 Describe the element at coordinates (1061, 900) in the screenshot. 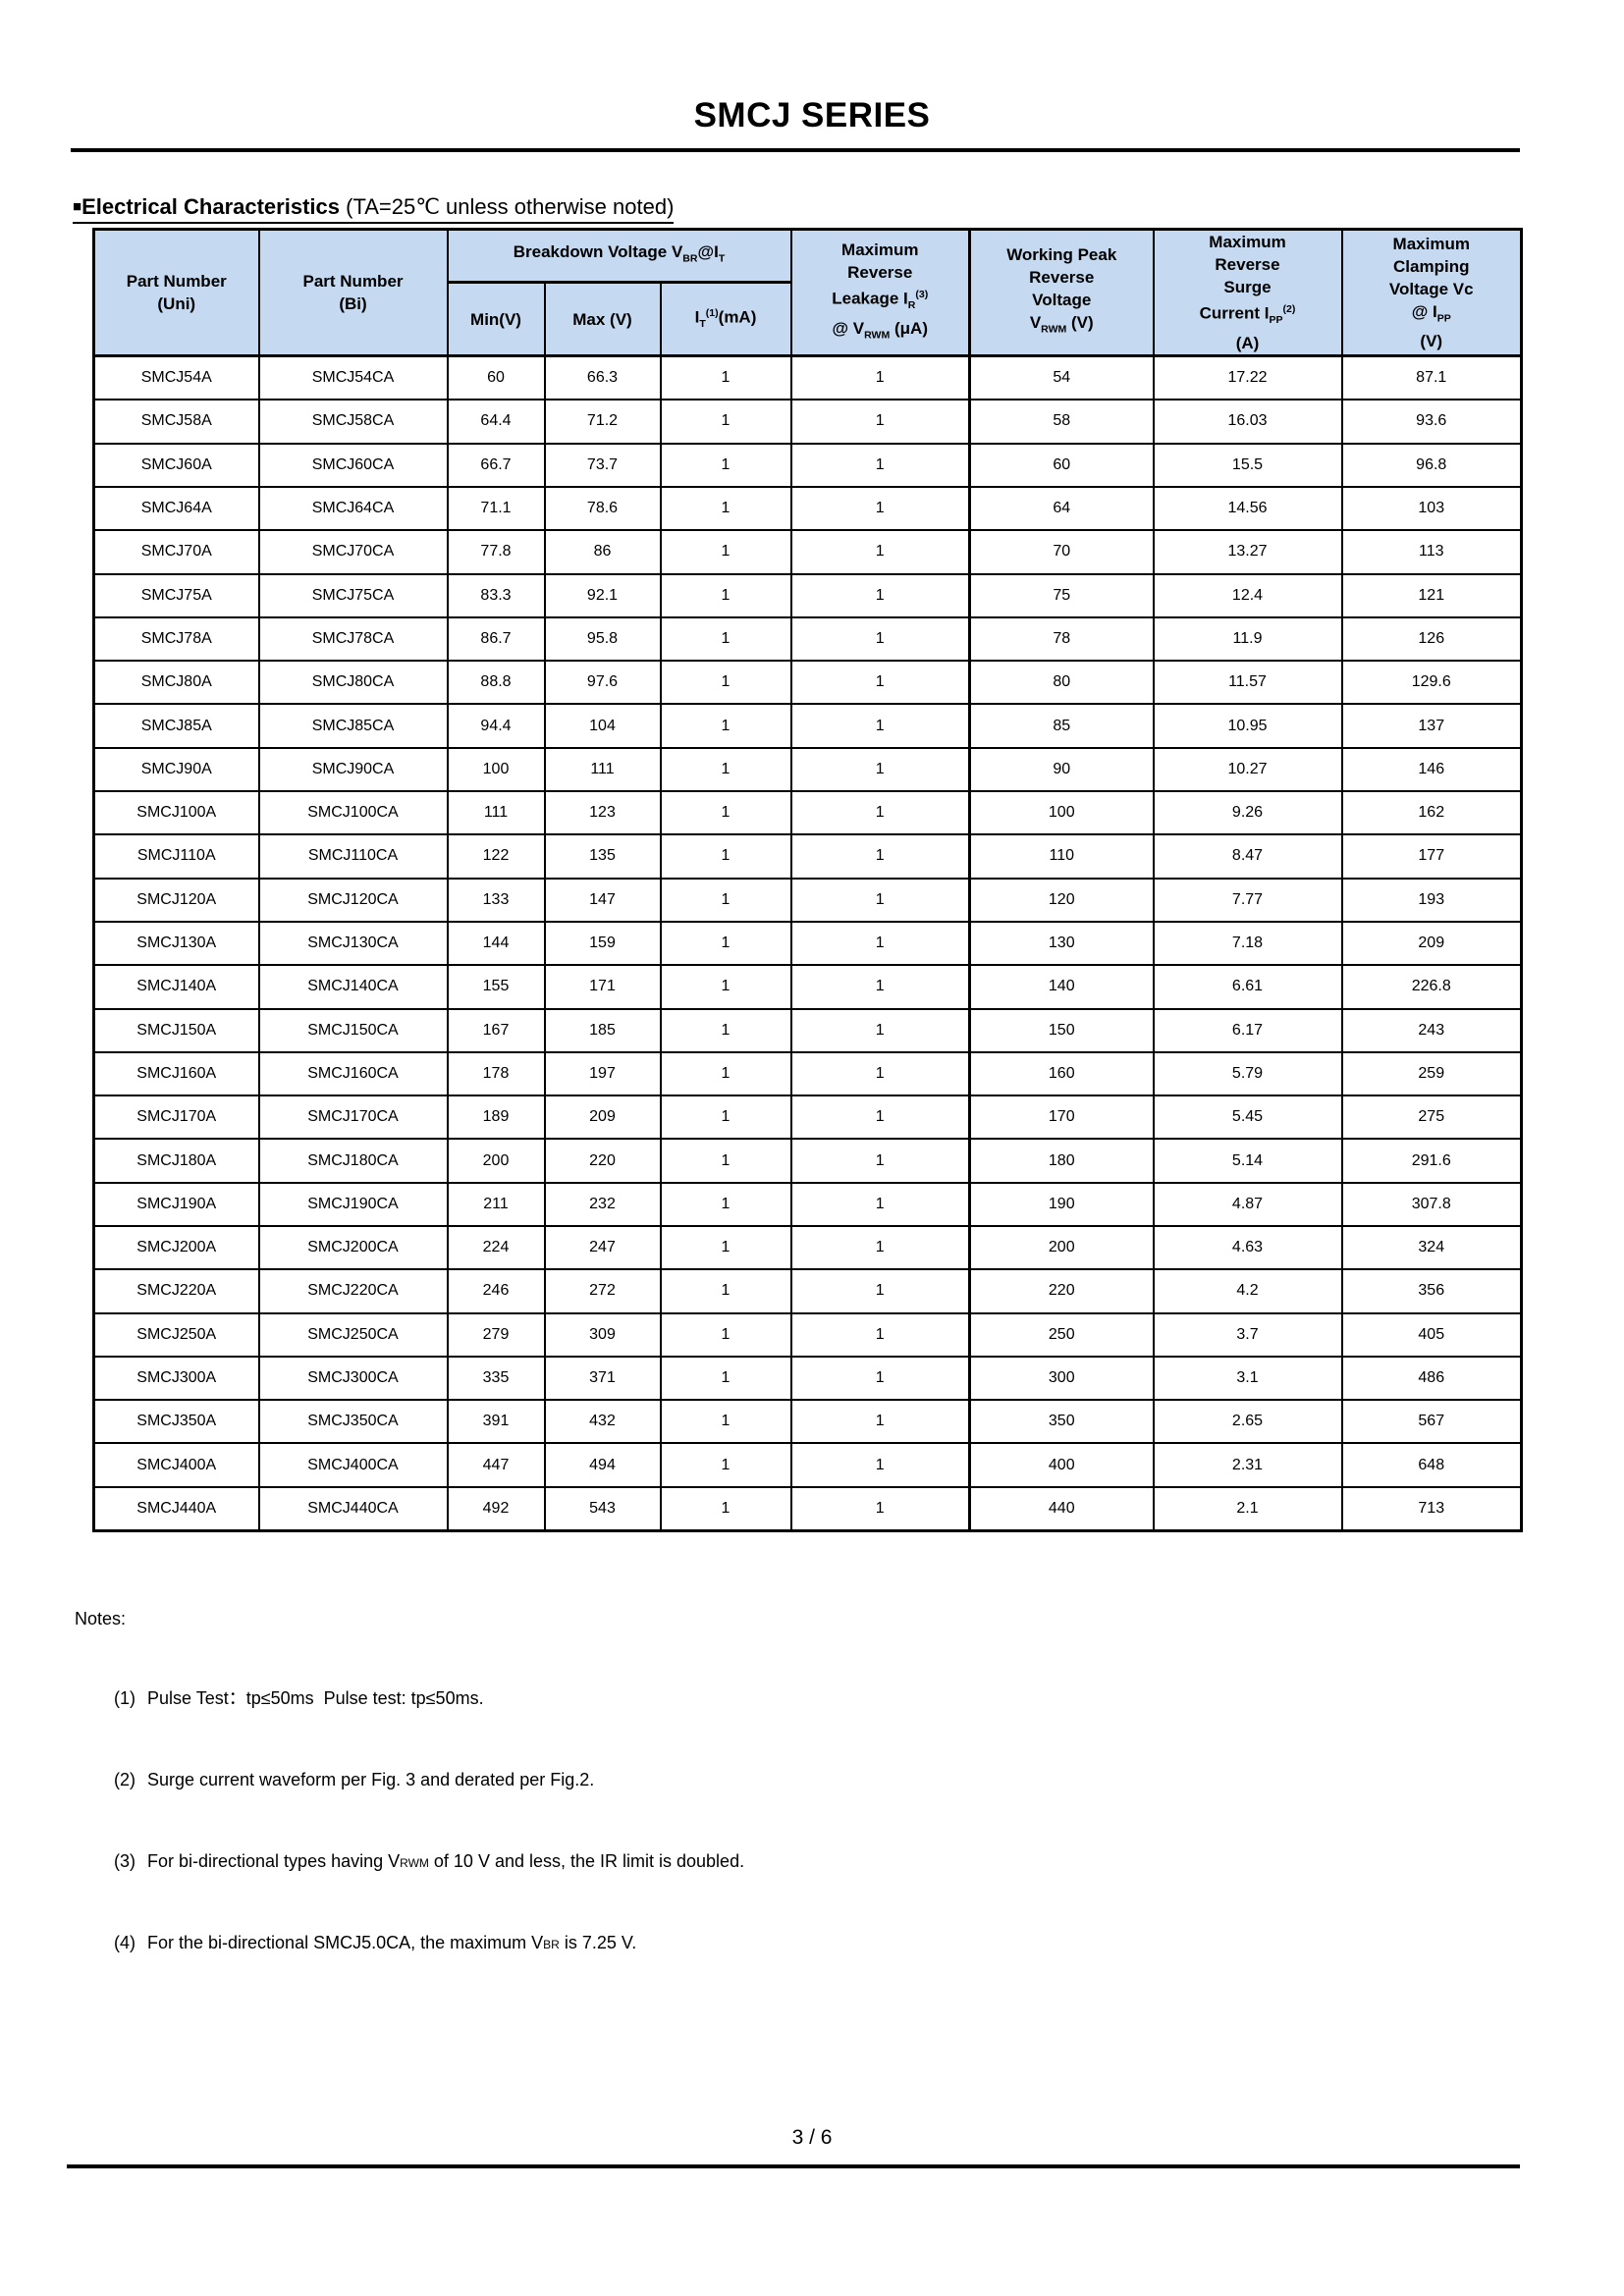

I see `table-cell: 120` at that location.